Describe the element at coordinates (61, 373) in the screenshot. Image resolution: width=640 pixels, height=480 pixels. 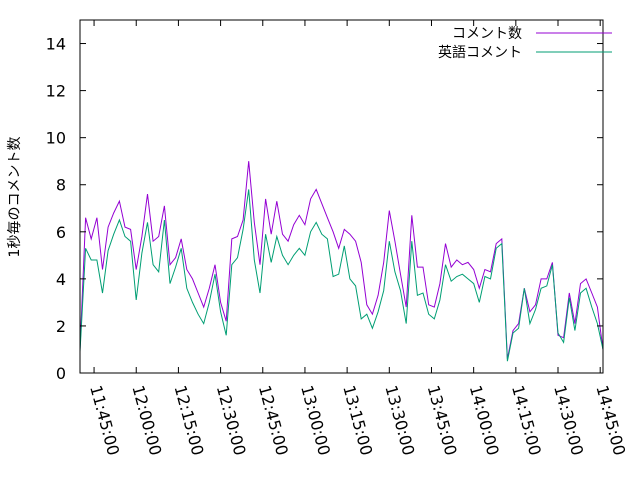
I see `y-tick-label: 0` at that location.